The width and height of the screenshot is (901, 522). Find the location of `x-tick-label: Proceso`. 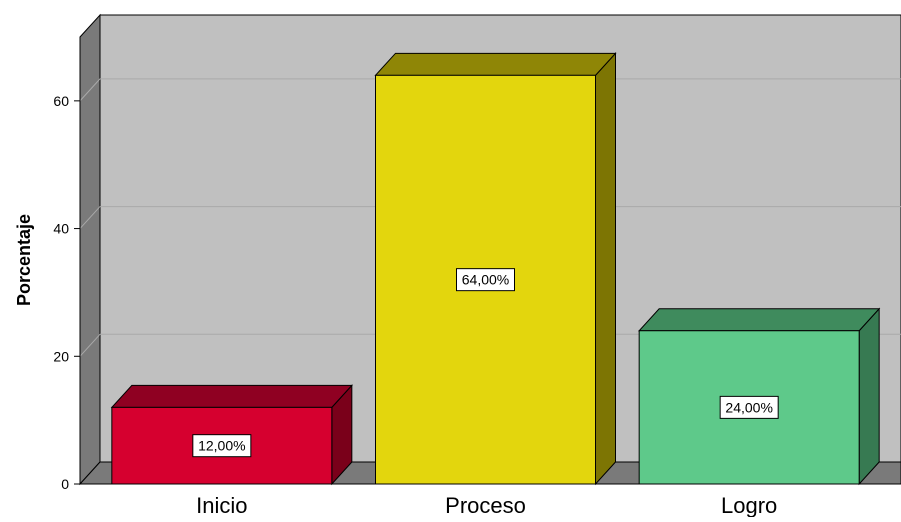

x-tick-label: Proceso is located at coordinates (485, 505).